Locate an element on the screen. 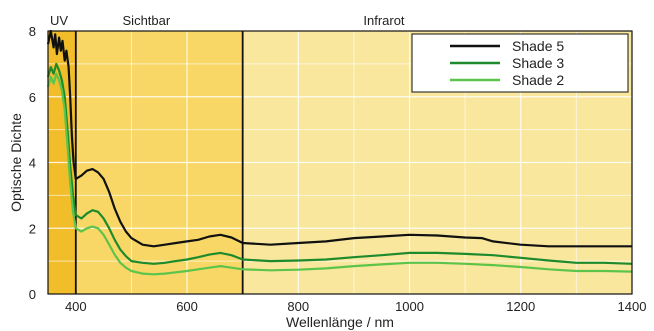 The width and height of the screenshot is (654, 331). y-tick-label-3: 6 is located at coordinates (32, 97).